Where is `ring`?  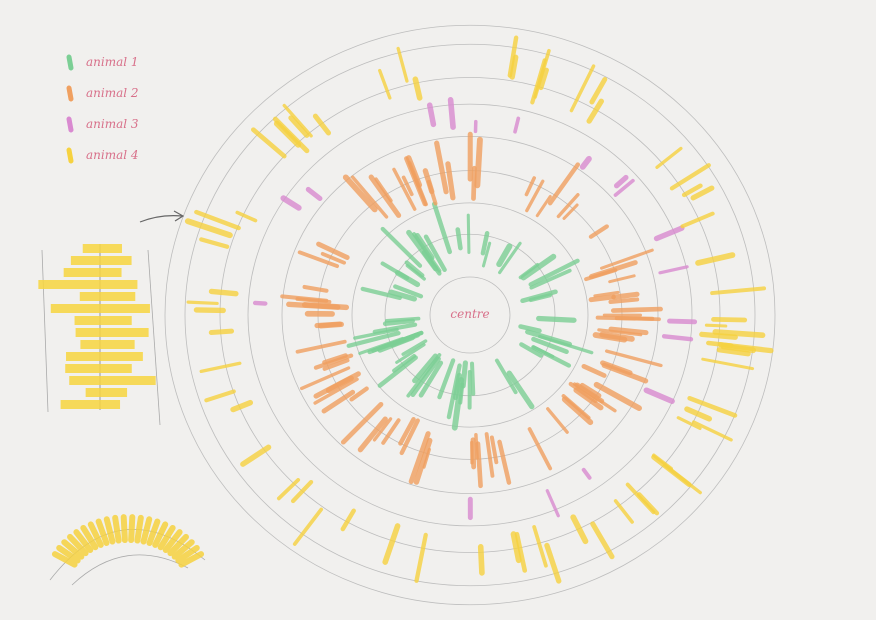
ring is located at coordinates (470, 315).